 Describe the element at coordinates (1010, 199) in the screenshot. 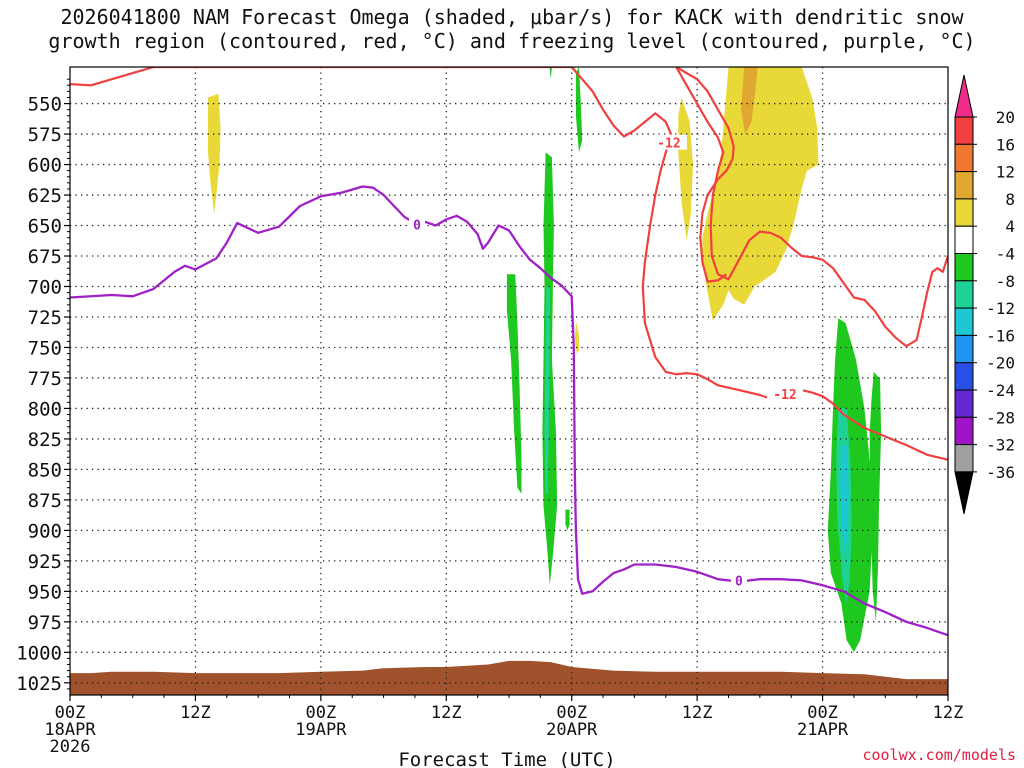

I see `colorbar-label: 8` at that location.